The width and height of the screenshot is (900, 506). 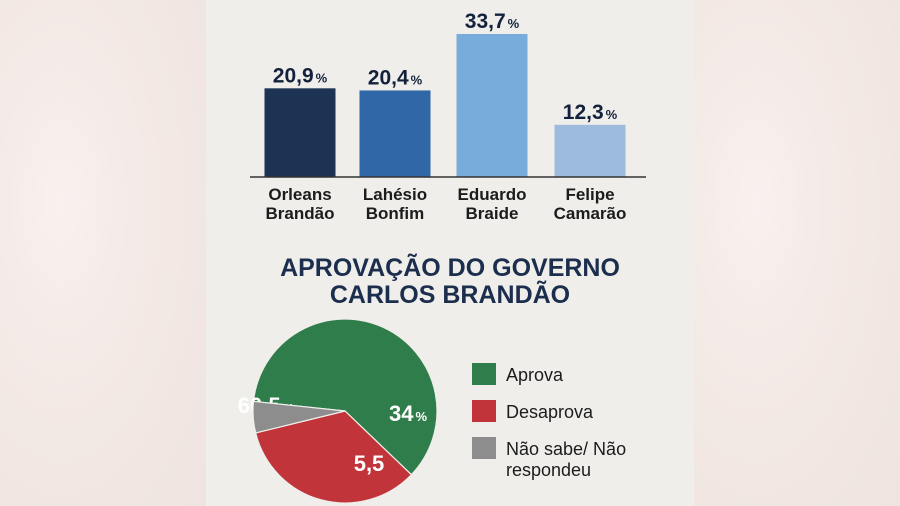 I want to click on category-label-line-2: Bonfim, so click(x=395, y=213).